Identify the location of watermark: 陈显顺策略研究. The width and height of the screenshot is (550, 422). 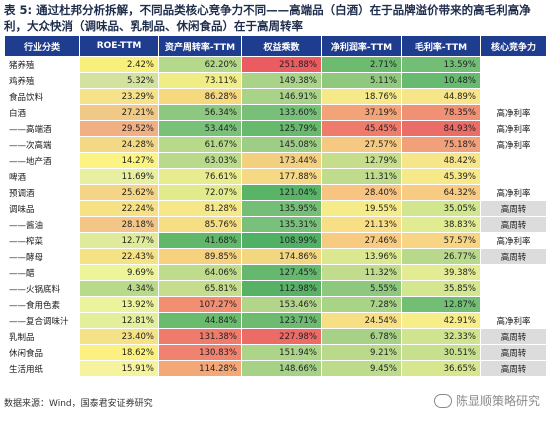
(486, 400).